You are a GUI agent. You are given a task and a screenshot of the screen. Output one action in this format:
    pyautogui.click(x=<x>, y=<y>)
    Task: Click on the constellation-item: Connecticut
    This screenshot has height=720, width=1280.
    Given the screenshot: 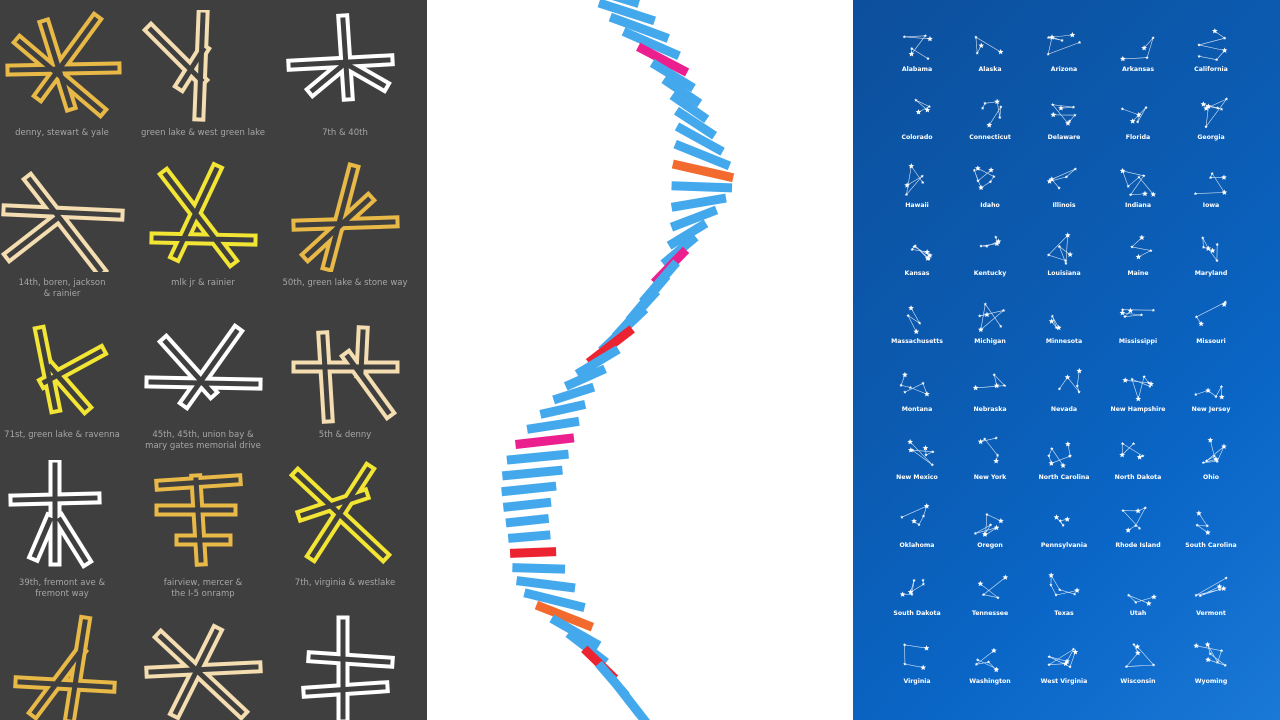 What is the action you would take?
    pyautogui.click(x=990, y=118)
    